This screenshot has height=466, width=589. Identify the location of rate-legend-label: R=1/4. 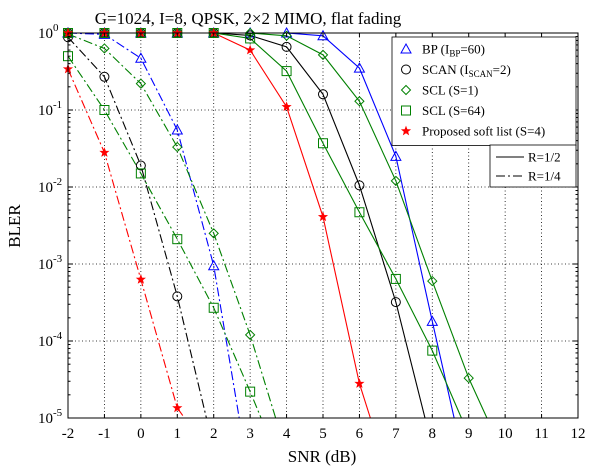
(544, 176).